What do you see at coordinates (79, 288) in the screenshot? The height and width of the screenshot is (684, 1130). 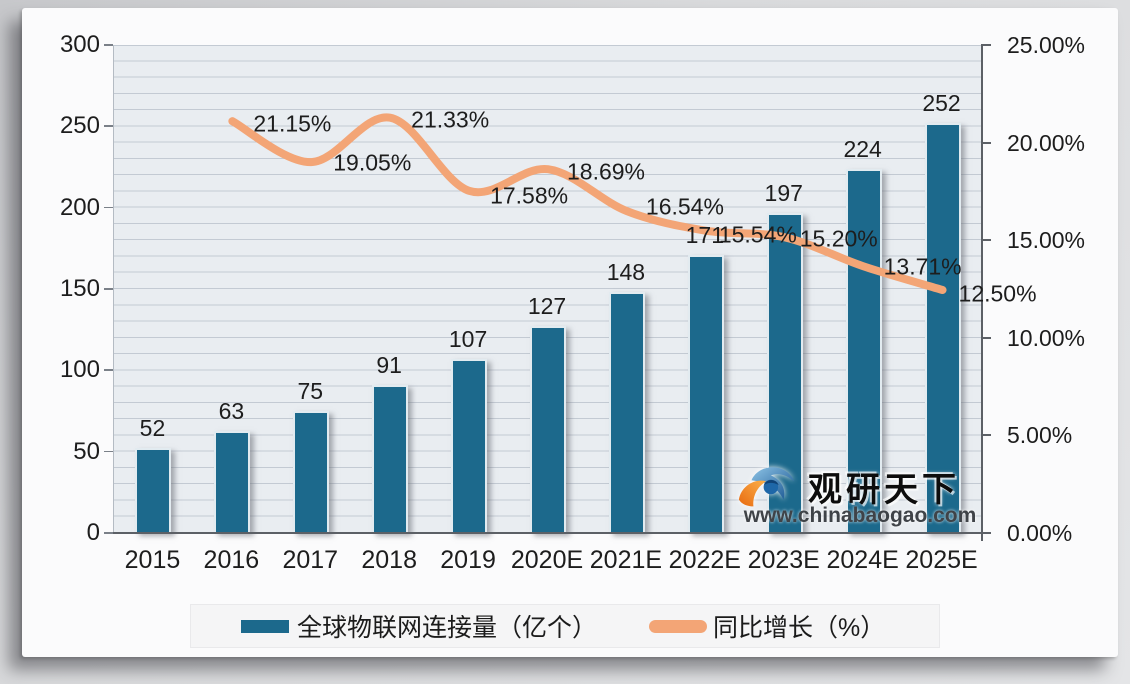 I see `y-axis-left-tick-label: 150` at bounding box center [79, 288].